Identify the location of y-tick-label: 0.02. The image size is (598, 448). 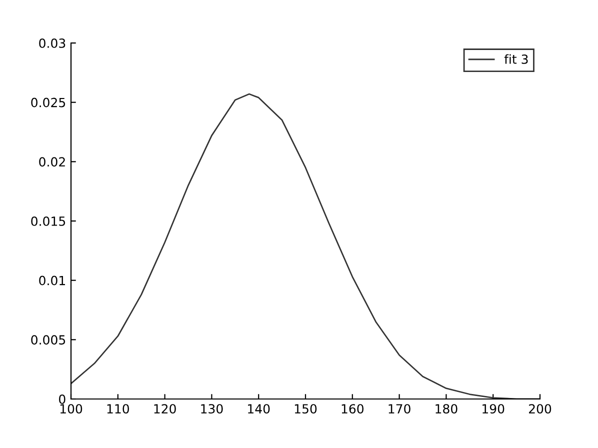
(52, 162).